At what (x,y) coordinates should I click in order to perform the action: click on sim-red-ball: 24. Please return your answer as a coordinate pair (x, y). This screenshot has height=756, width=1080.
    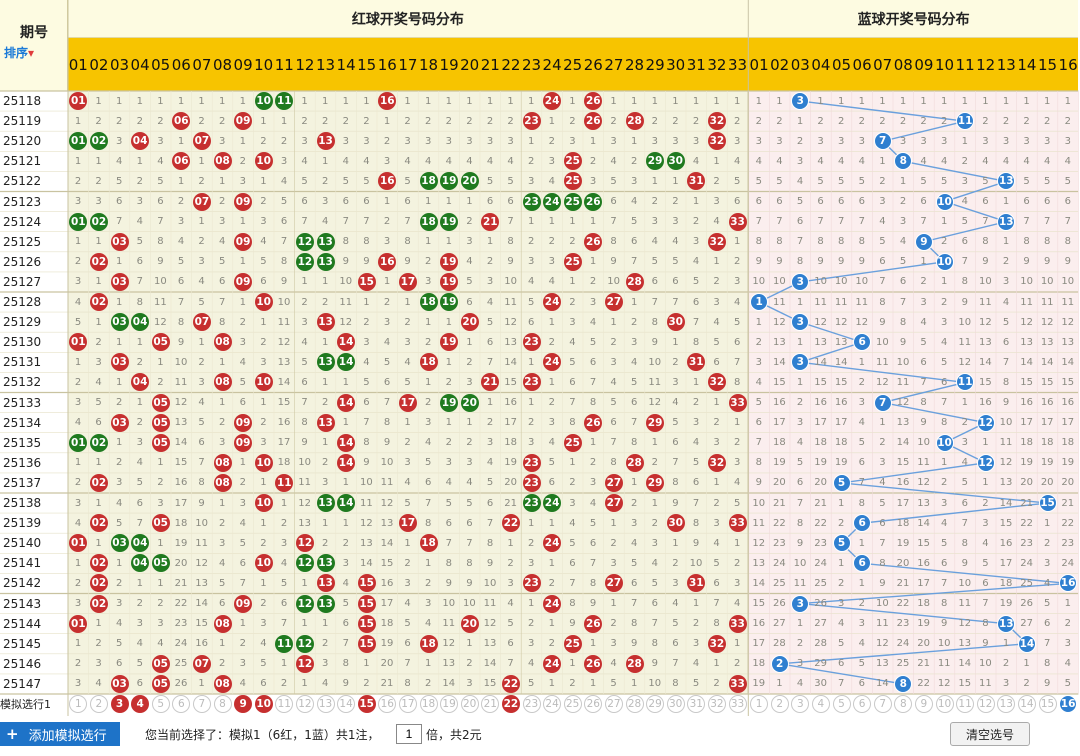
    Looking at the image, I should click on (552, 704).